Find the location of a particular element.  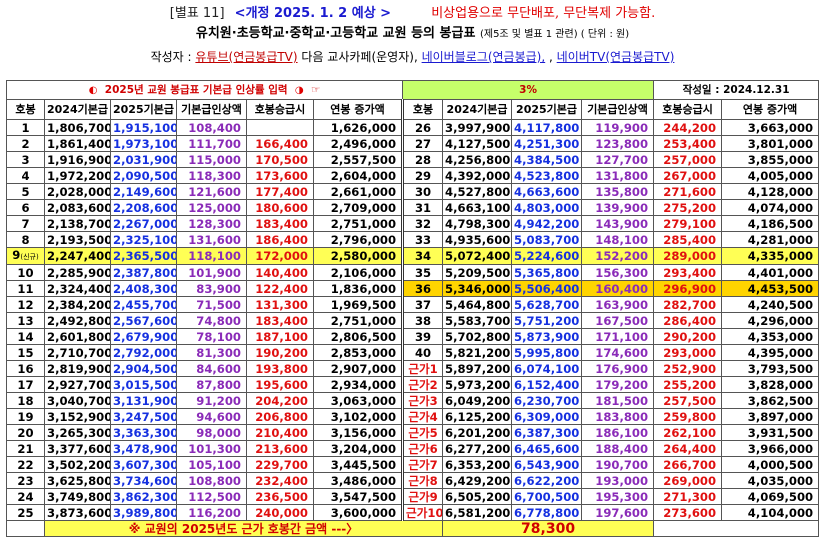

value-cell: 172,000 is located at coordinates (280, 256).